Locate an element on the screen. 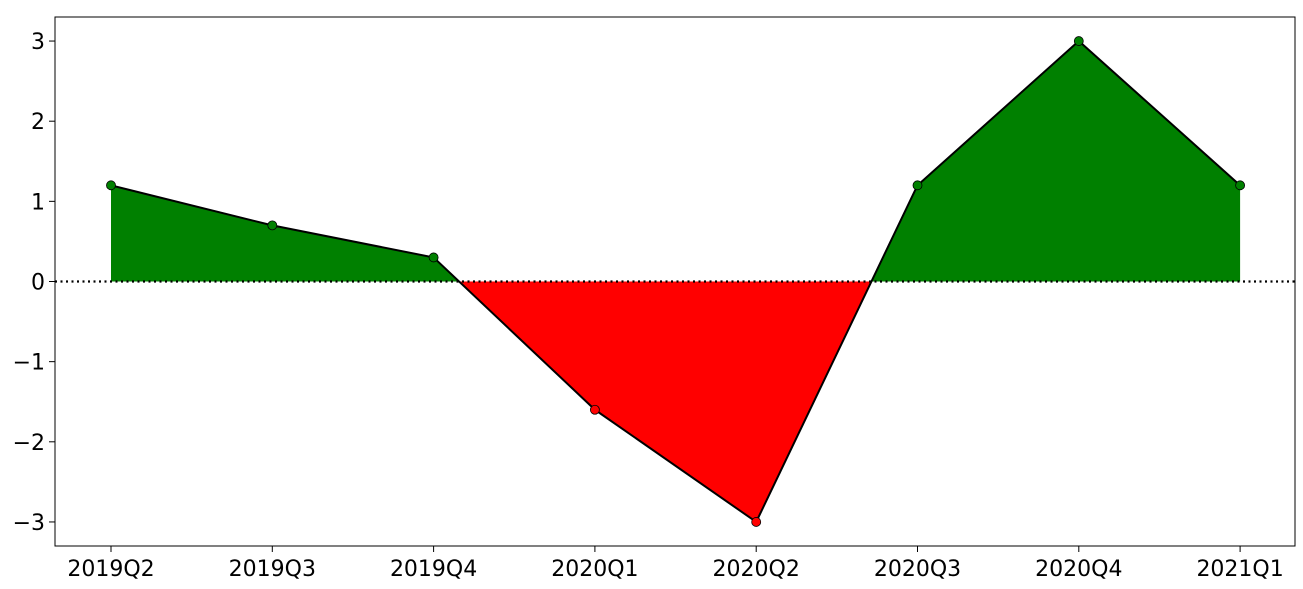 The height and width of the screenshot is (589, 1303). y-tick-label: 1 is located at coordinates (38, 202).